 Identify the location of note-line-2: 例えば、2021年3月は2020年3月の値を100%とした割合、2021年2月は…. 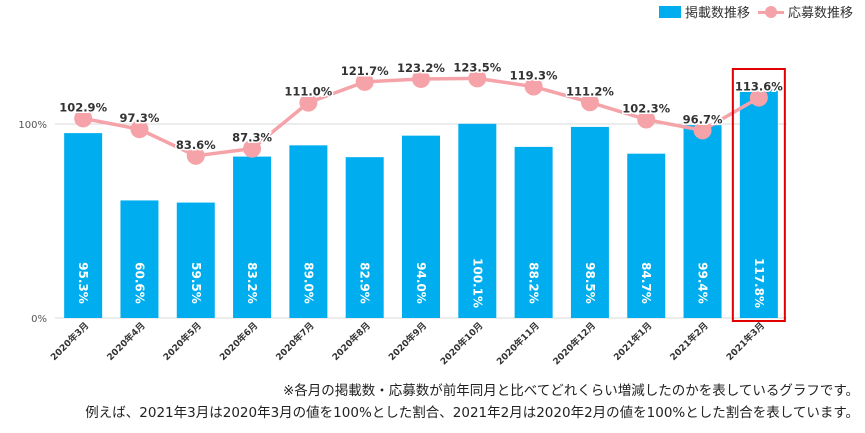
(472, 413).